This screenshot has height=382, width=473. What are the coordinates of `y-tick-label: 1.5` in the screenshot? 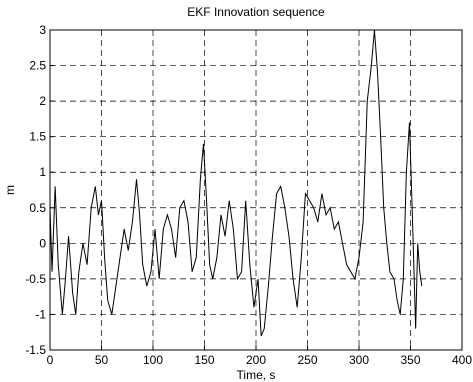 It's located at (37, 137).